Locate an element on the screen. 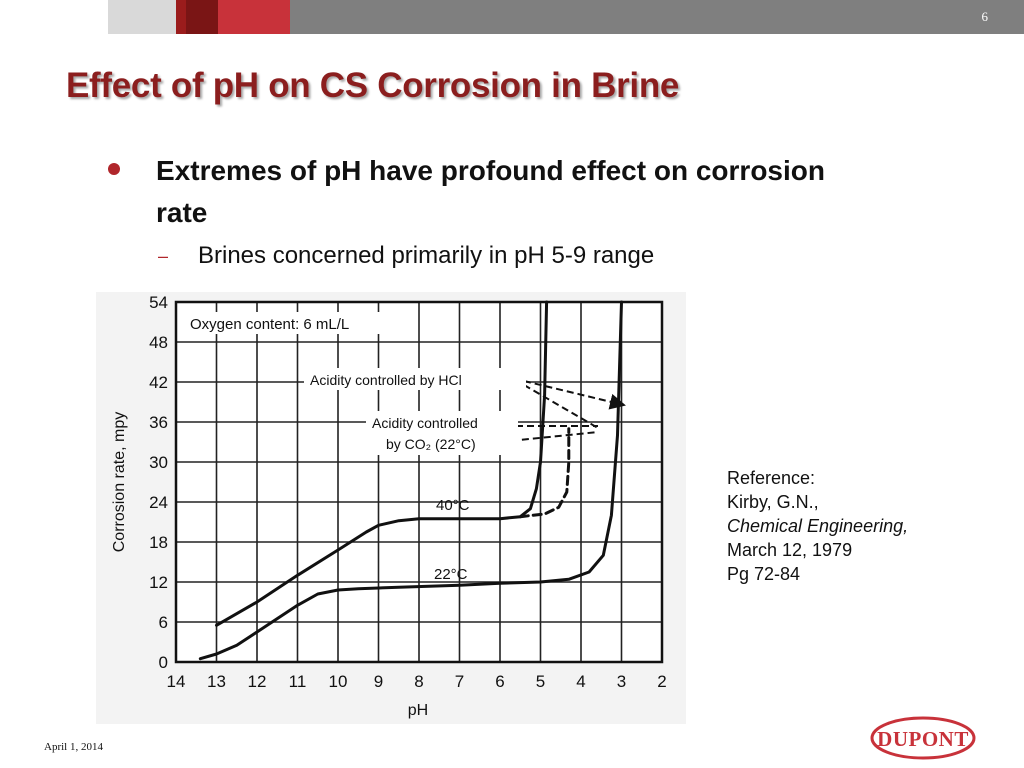 This screenshot has height=768, width=1024. x-tick-label: 9 is located at coordinates (378, 681).